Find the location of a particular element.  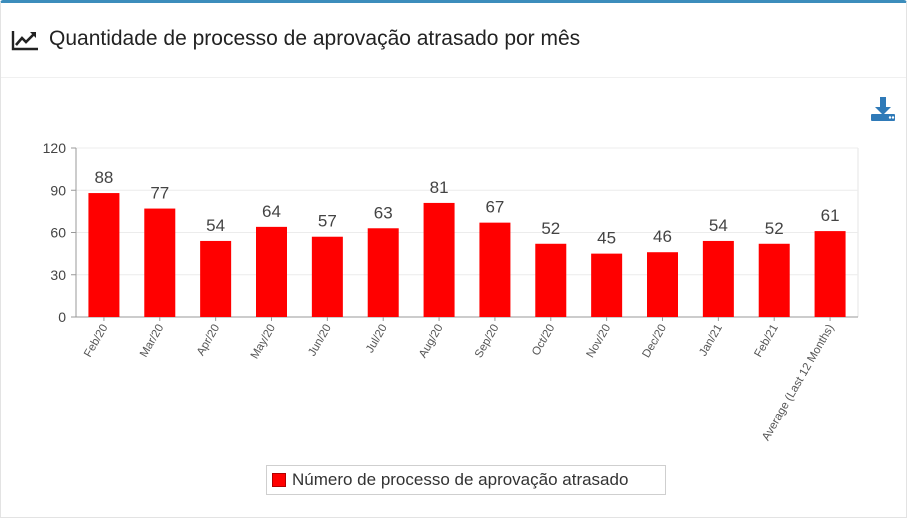

chart-legend: Número de processo de aprovação atrasado is located at coordinates (466, 480).